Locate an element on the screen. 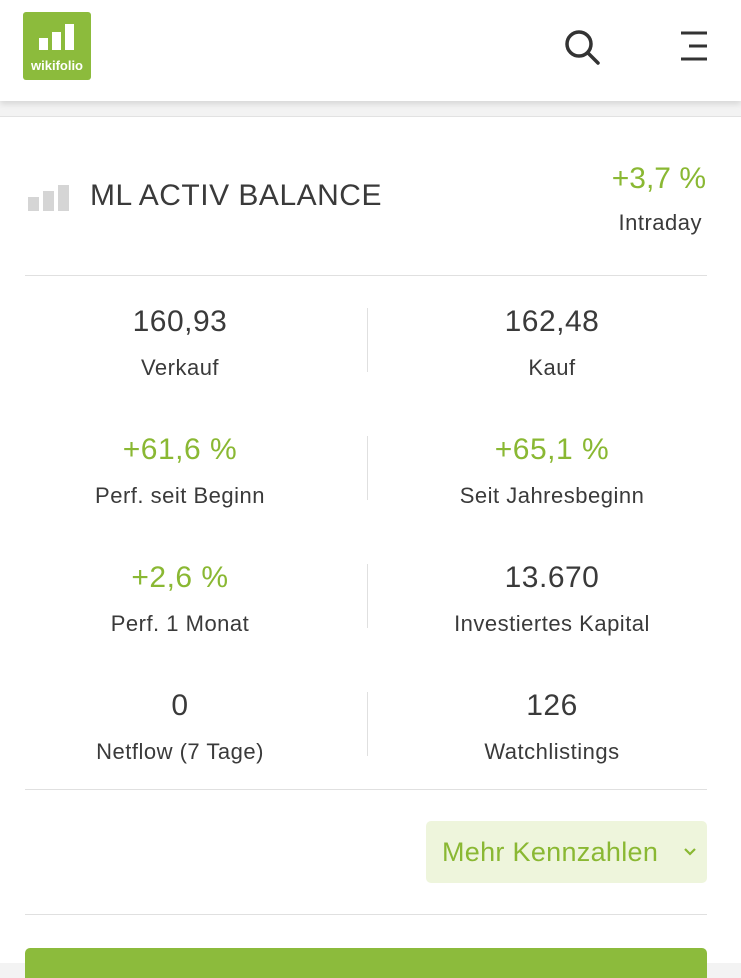 The height and width of the screenshot is (978, 741). button-label: Mehr Kennzahlen is located at coordinates (550, 852).